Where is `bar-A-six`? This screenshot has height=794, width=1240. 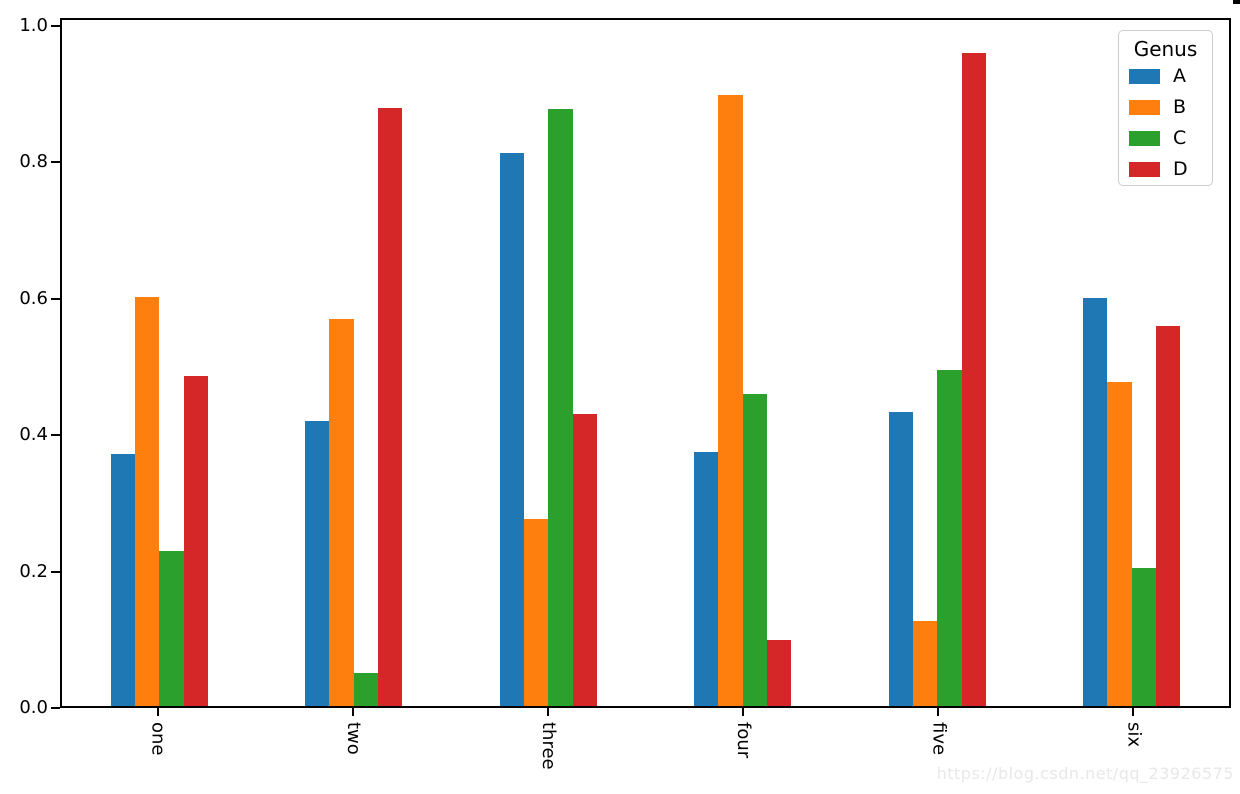 bar-A-six is located at coordinates (1095, 502).